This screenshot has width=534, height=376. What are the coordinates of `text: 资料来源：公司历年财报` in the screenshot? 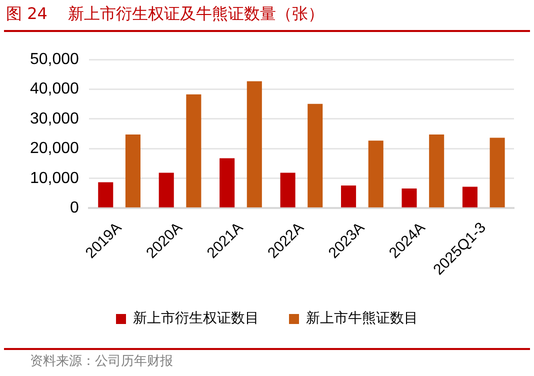 It's located at (101, 361).